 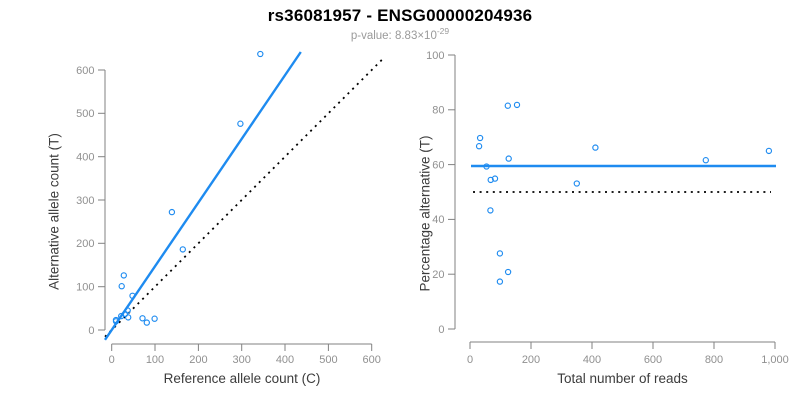 I want to click on right-x-axis-label: Total number of reads, so click(x=622, y=378).